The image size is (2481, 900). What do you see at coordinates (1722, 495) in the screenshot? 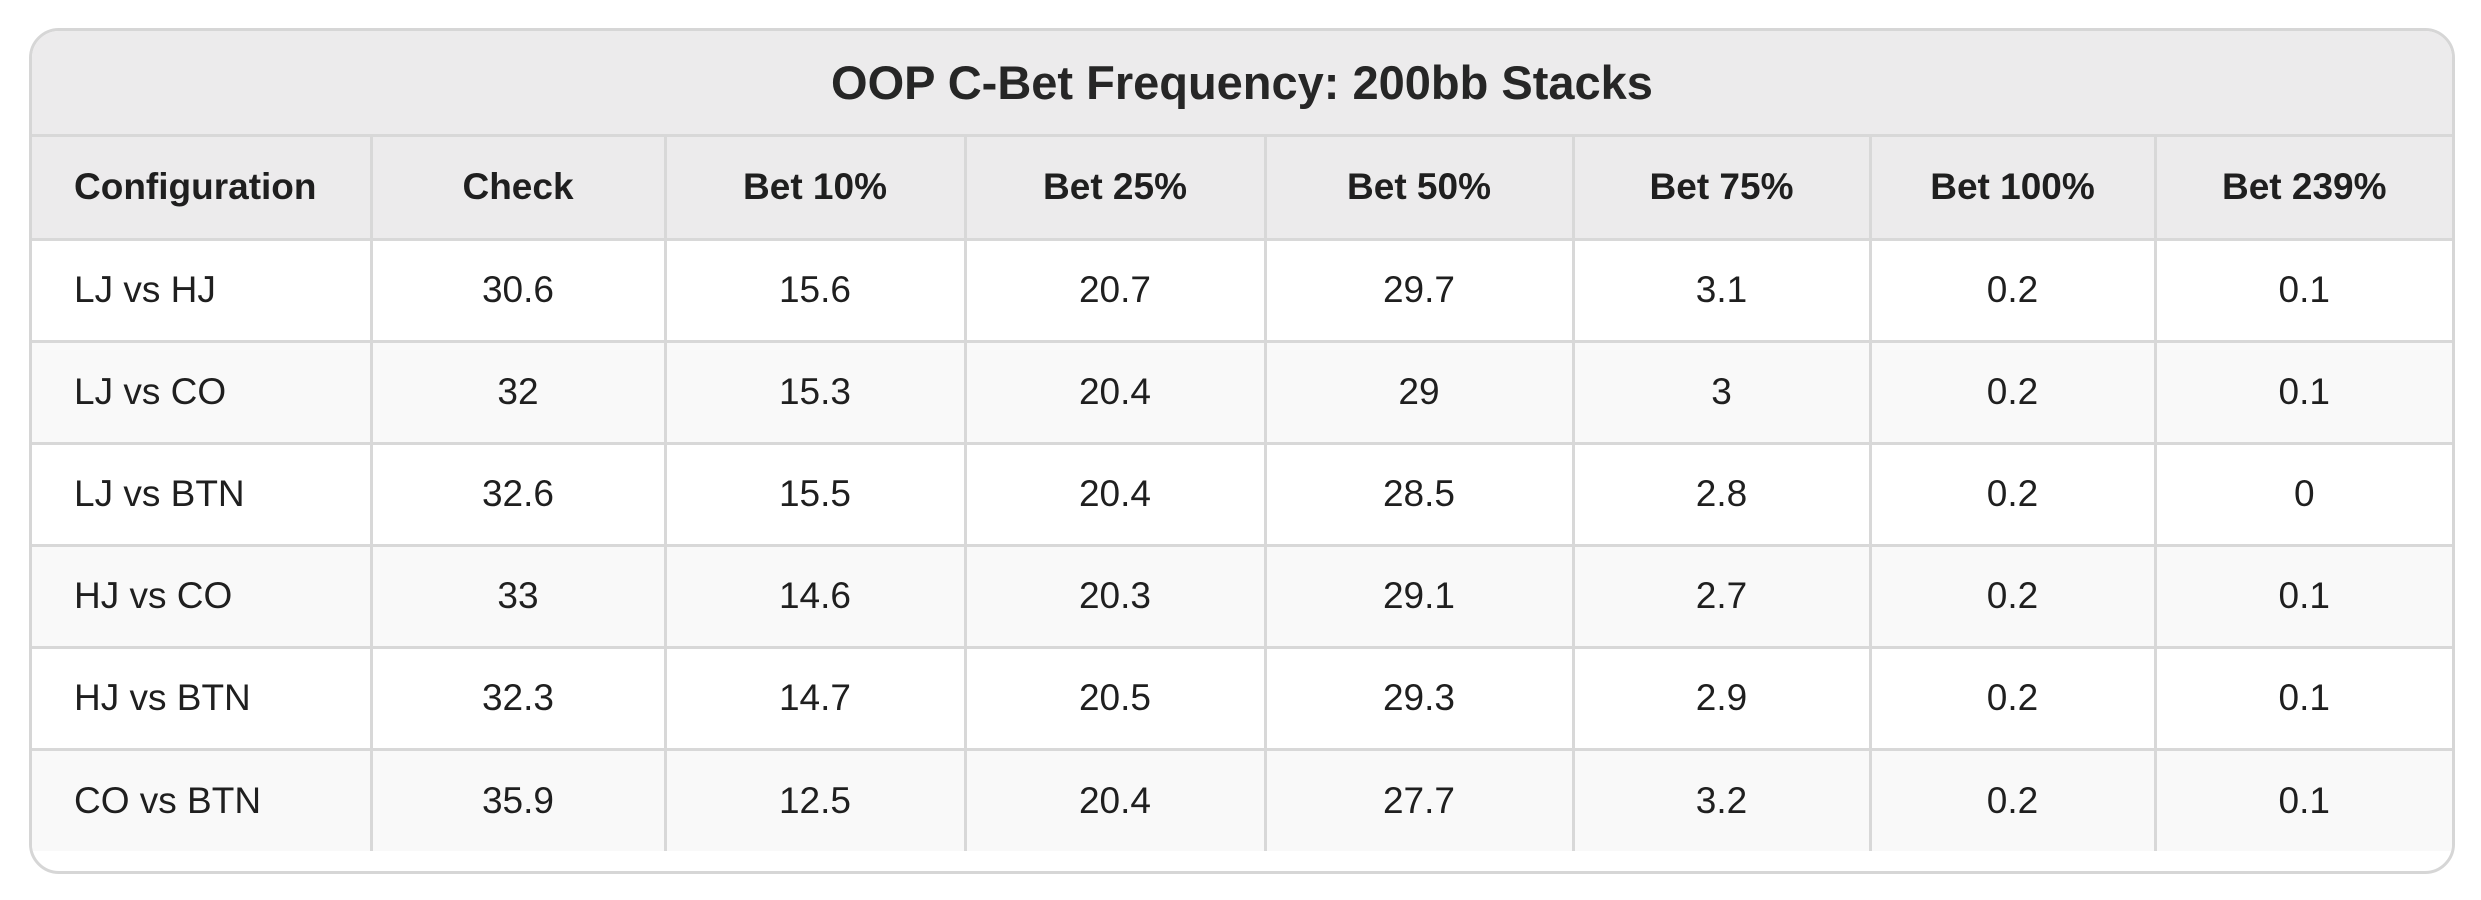
I see `value-cell: 2.8` at bounding box center [1722, 495].